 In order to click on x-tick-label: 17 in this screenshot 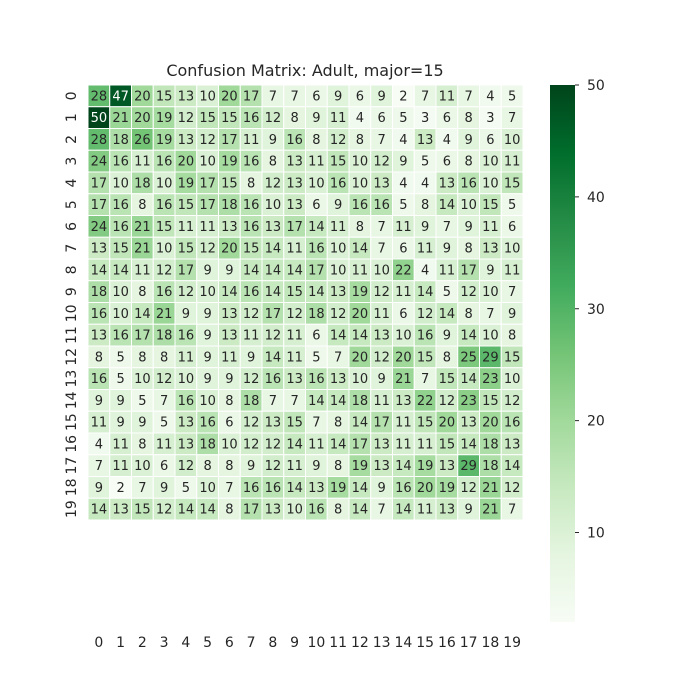, I will do `click(469, 643)`.